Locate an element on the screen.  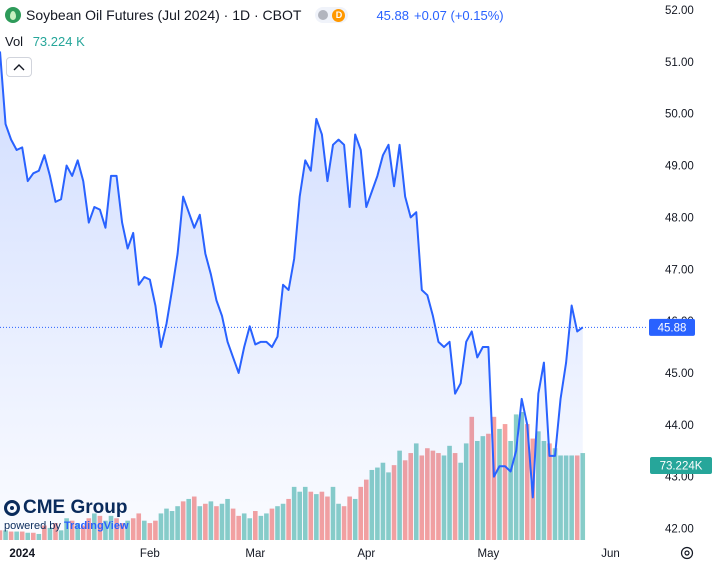
time-axis: 2024 Feb Mar Apr May Jun is located at coordinates (314, 554).